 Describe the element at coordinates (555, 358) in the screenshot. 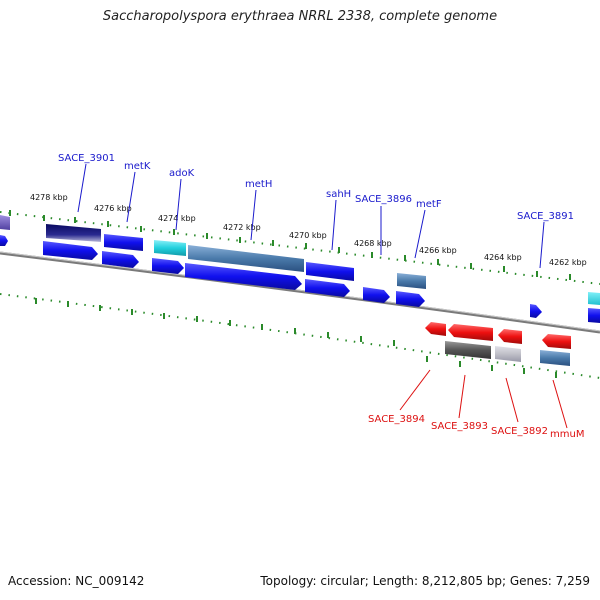

I see `gene-arrow-mmum` at that location.